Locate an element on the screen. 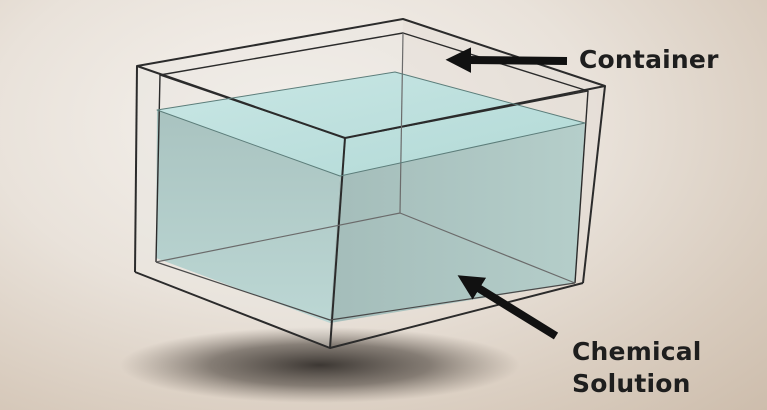 The image size is (767, 410). chemical-solution-label-line1: Chemical is located at coordinates (637, 351).